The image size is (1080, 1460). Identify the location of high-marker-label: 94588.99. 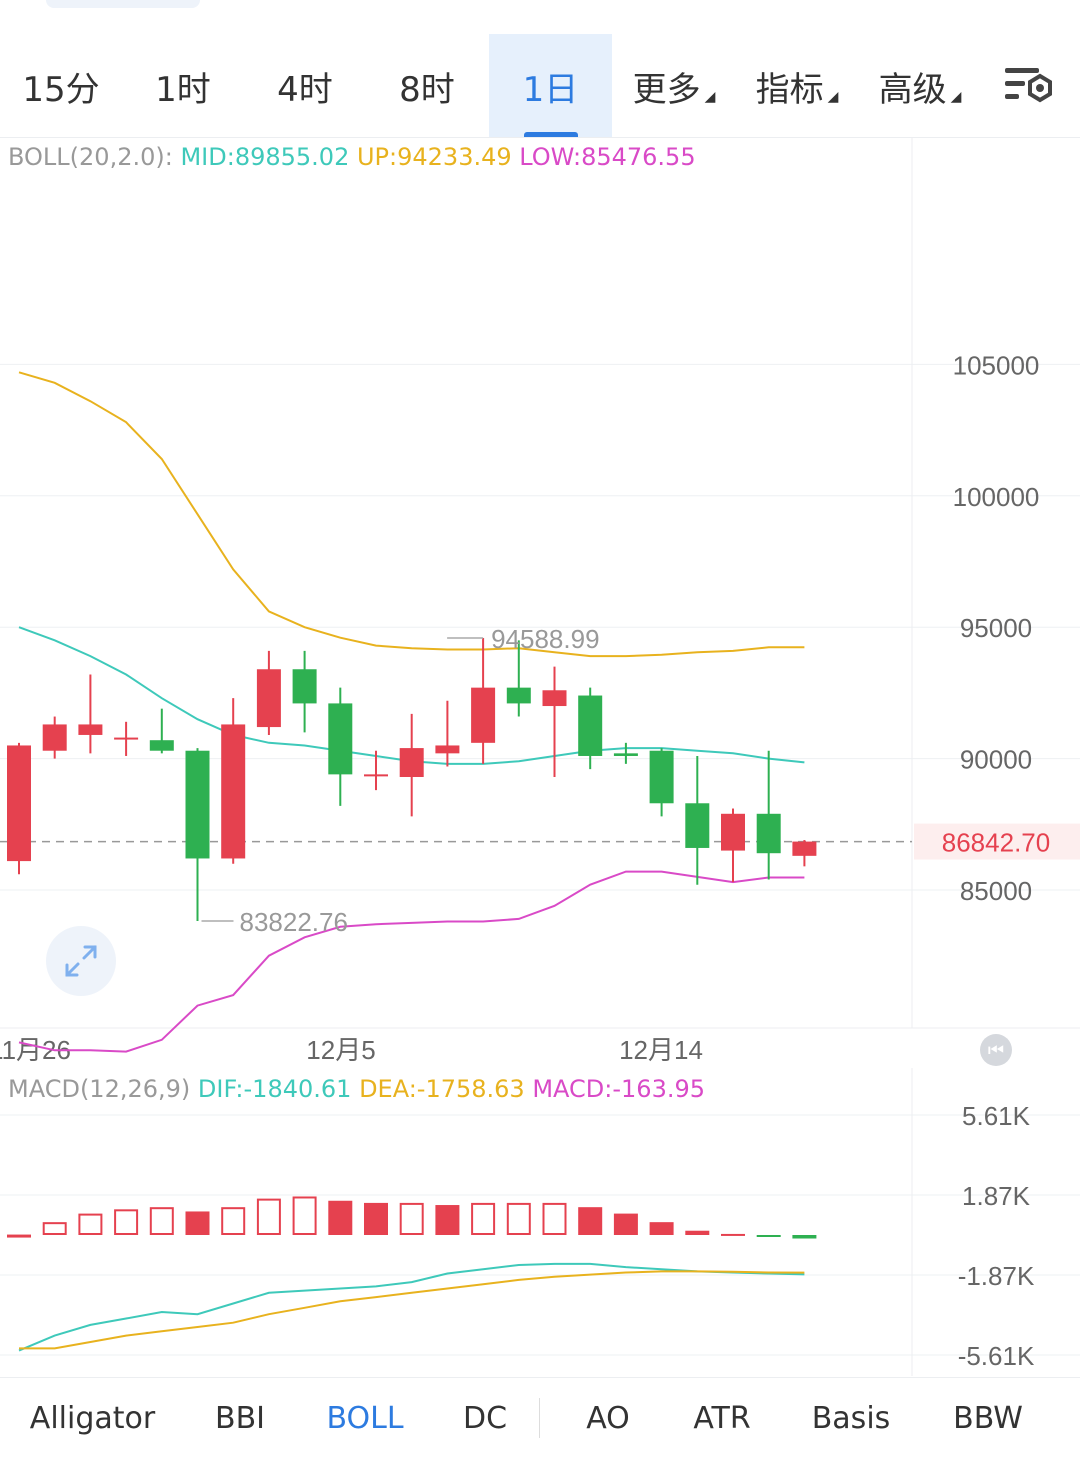
(545, 639).